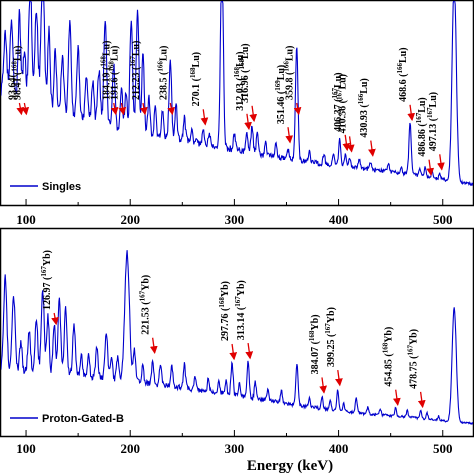 The width and height of the screenshot is (474, 474). Describe the element at coordinates (113, 73) in the screenshot. I see `peak-annotation: 191.6 (168Lu)` at that location.